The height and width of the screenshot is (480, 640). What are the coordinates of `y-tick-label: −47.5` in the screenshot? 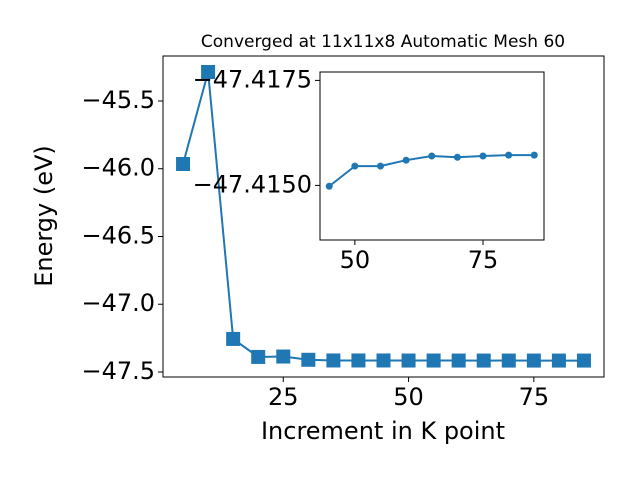 It's located at (118, 371).